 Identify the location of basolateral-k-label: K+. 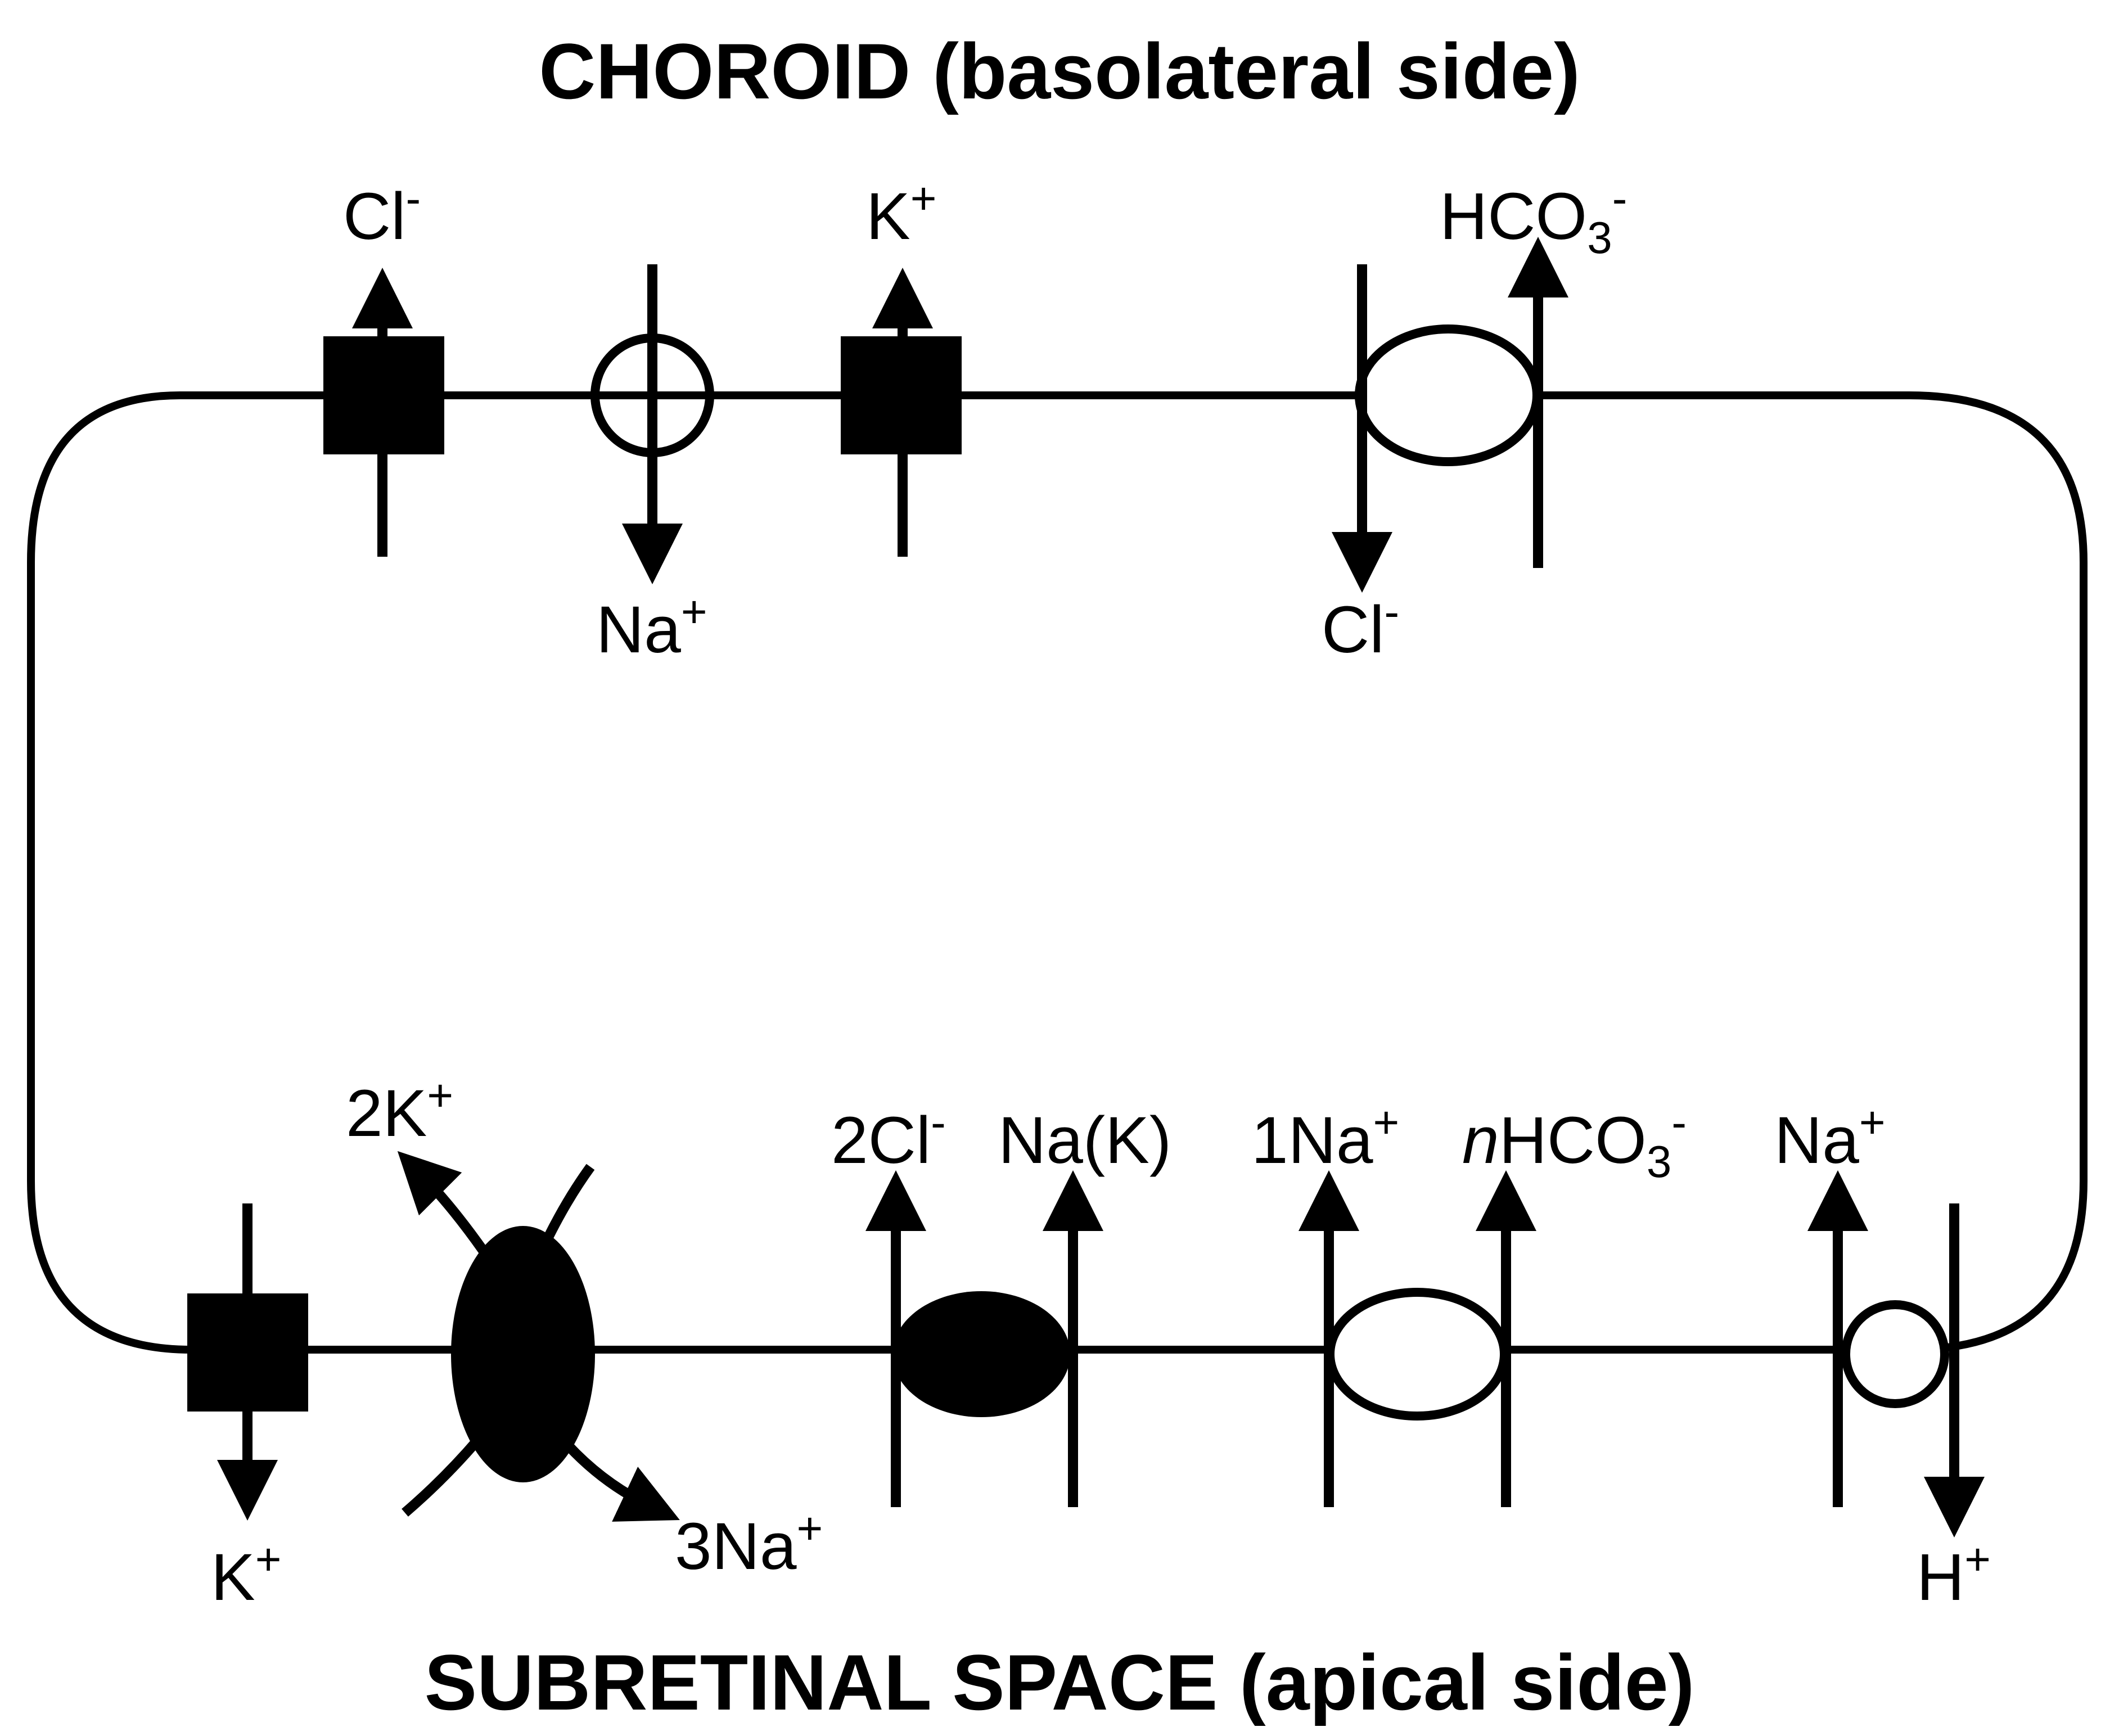
(901, 214).